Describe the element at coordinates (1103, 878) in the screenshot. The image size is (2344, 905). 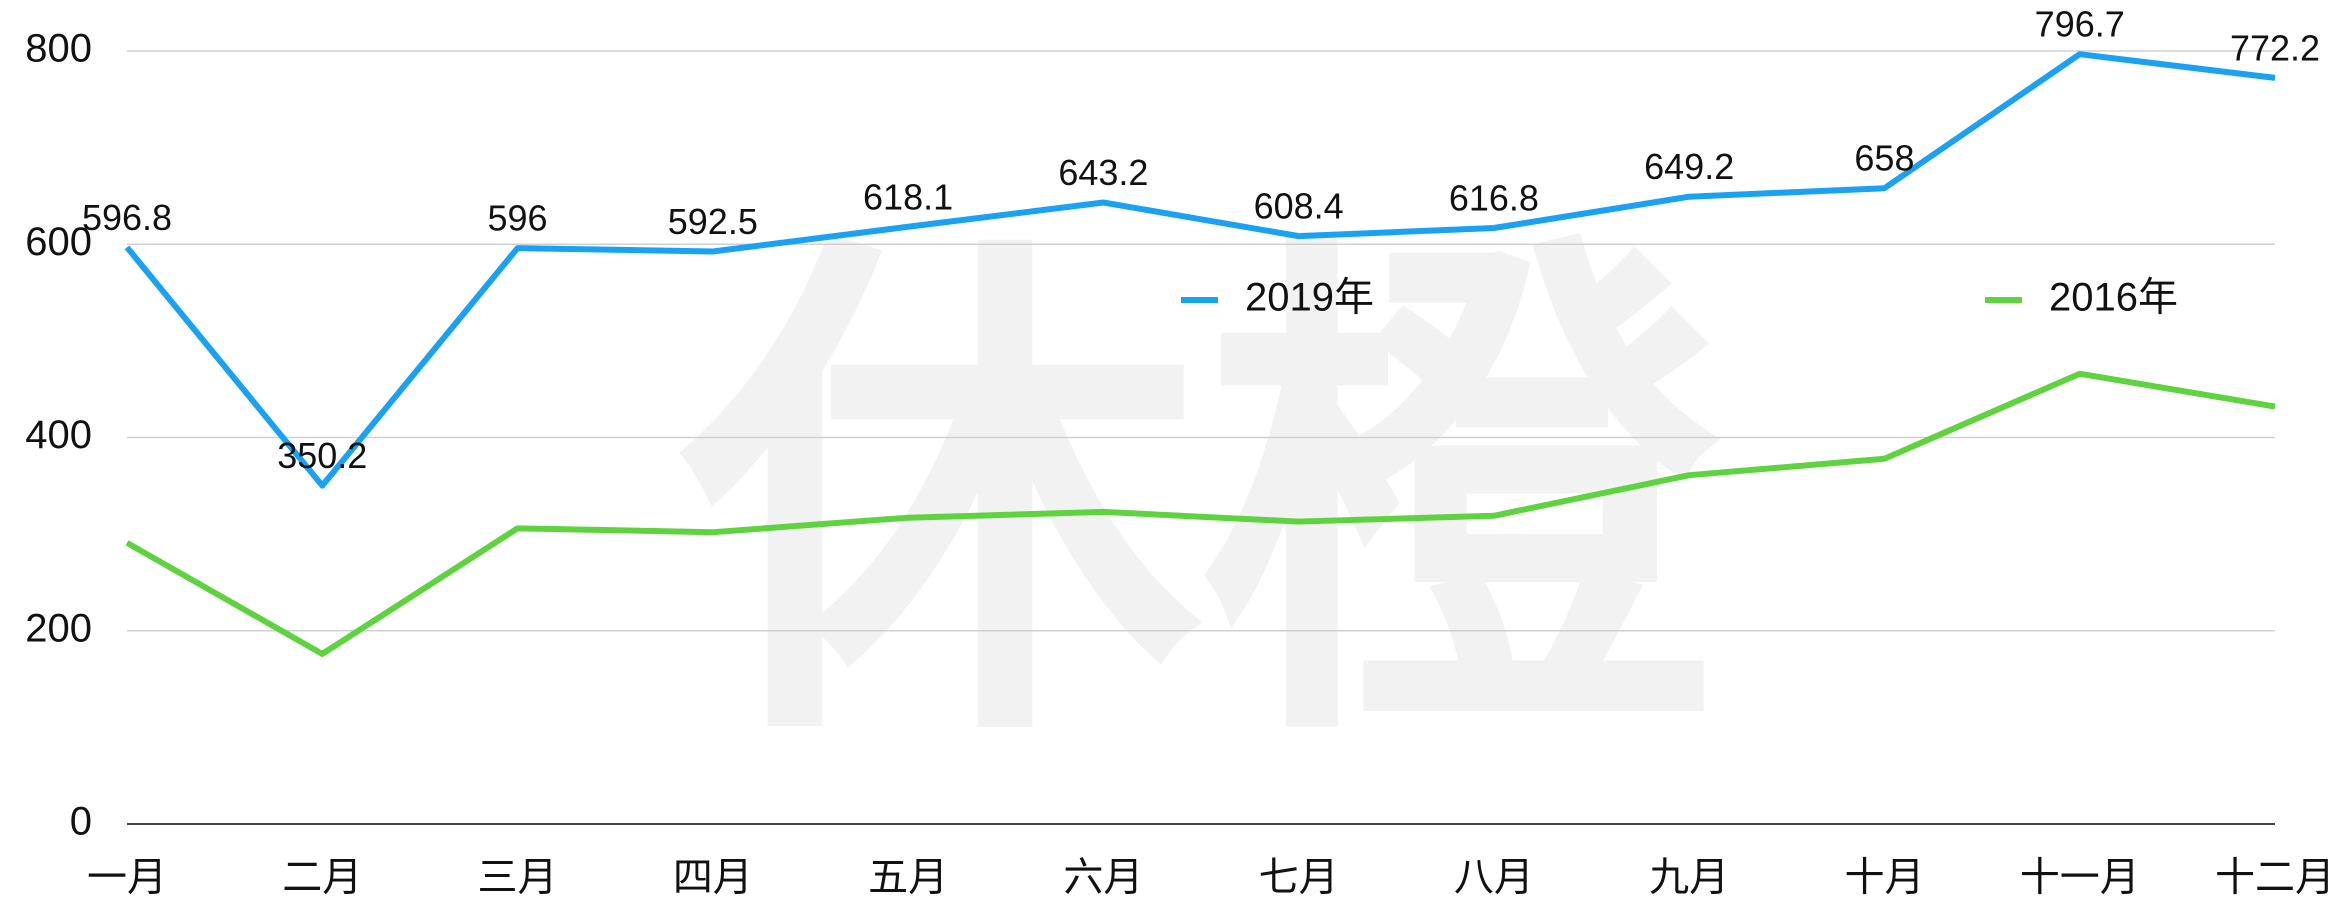
I see `x-tick-label: 六月` at that location.